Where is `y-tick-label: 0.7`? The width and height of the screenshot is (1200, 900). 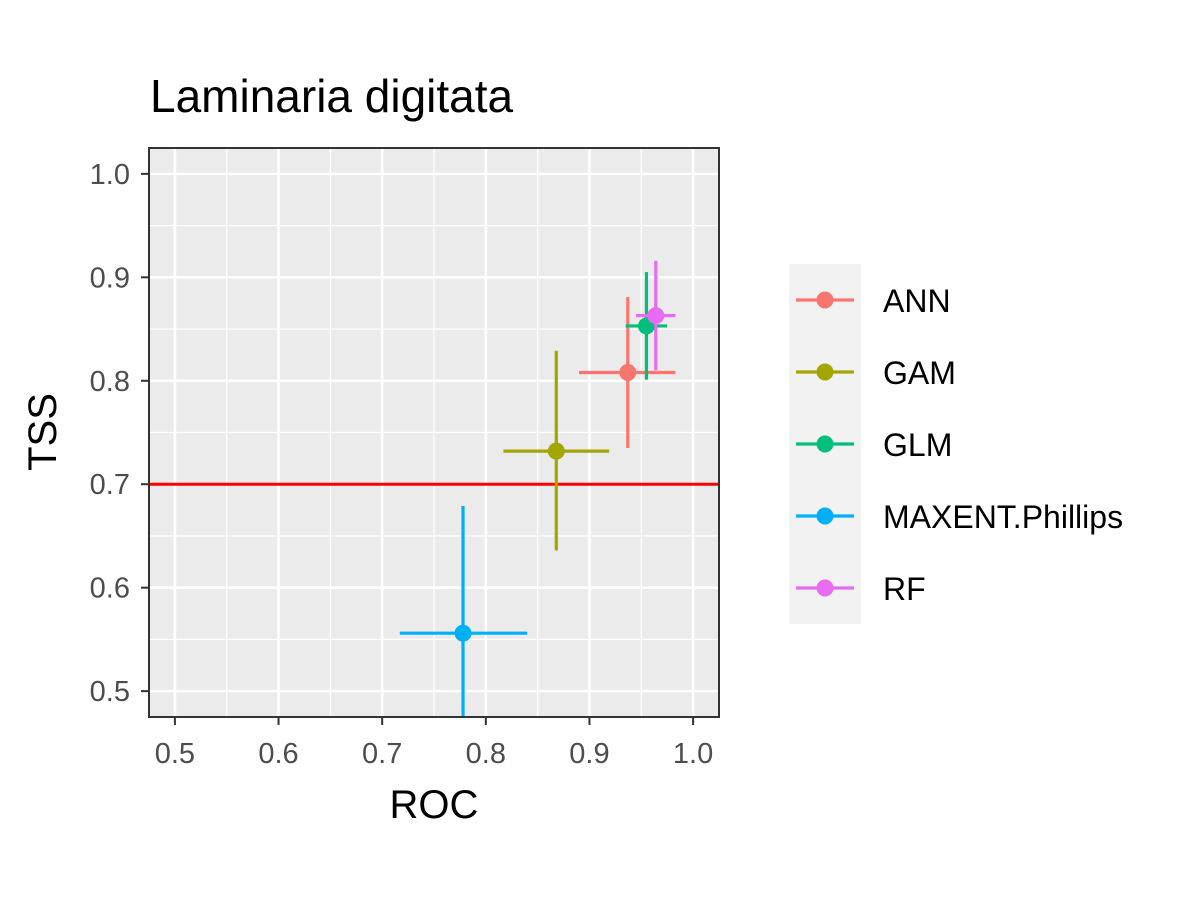
y-tick-label: 0.7 is located at coordinates (110, 485).